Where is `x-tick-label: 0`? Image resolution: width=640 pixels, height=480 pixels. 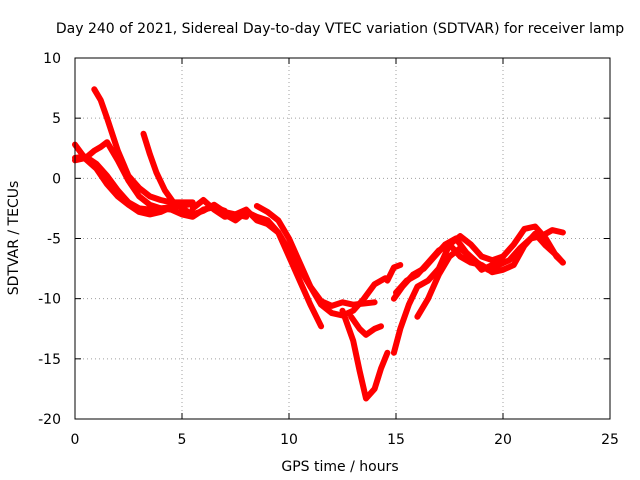 x-tick-label: 0 is located at coordinates (75, 440).